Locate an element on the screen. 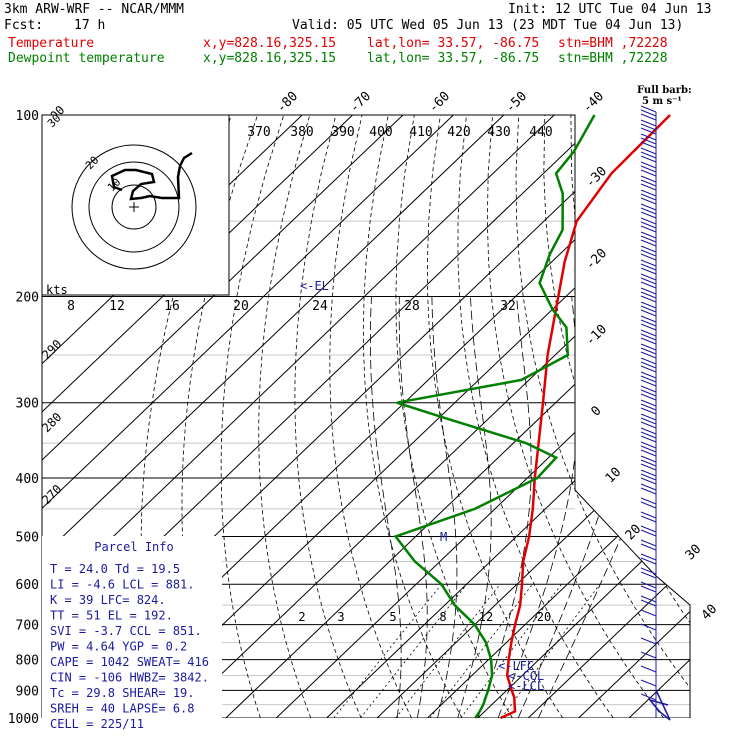  pressure-tick-label: 500 is located at coordinates (27, 537).